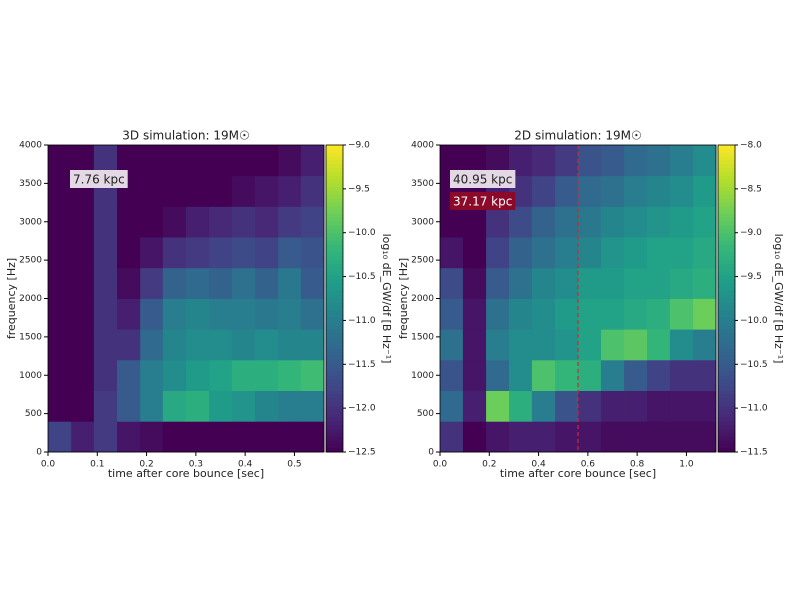 This screenshot has width=789, height=610. I want to click on x-tick-label: 0.2, so click(146, 465).